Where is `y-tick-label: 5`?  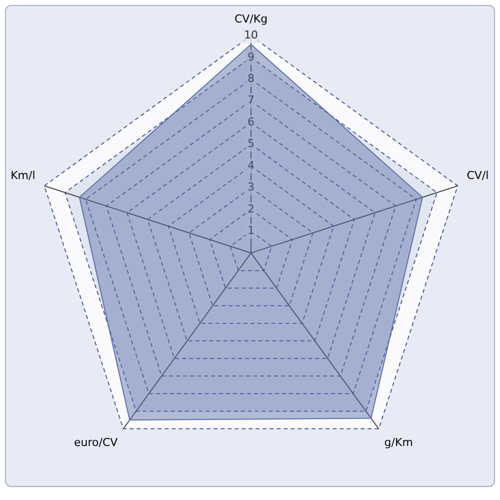 y-tick-label: 5 is located at coordinates (251, 143).